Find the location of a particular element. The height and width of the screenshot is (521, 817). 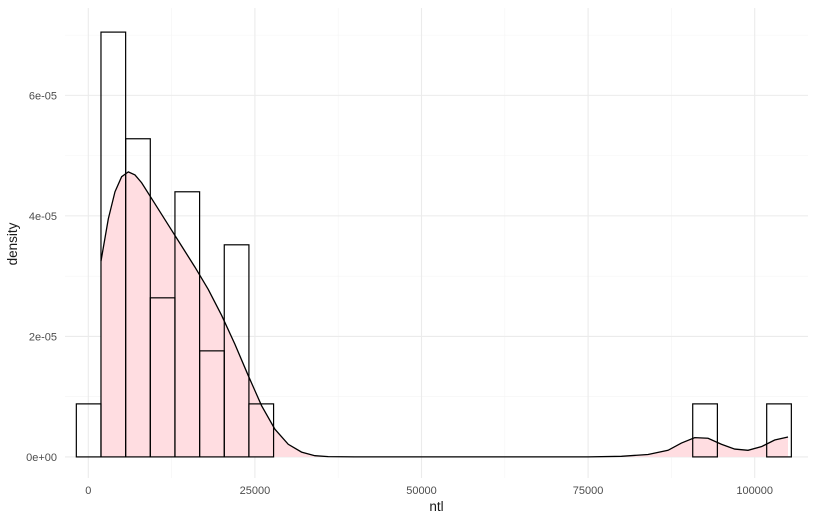

y-tick-label: 0e+00 is located at coordinates (41, 458).